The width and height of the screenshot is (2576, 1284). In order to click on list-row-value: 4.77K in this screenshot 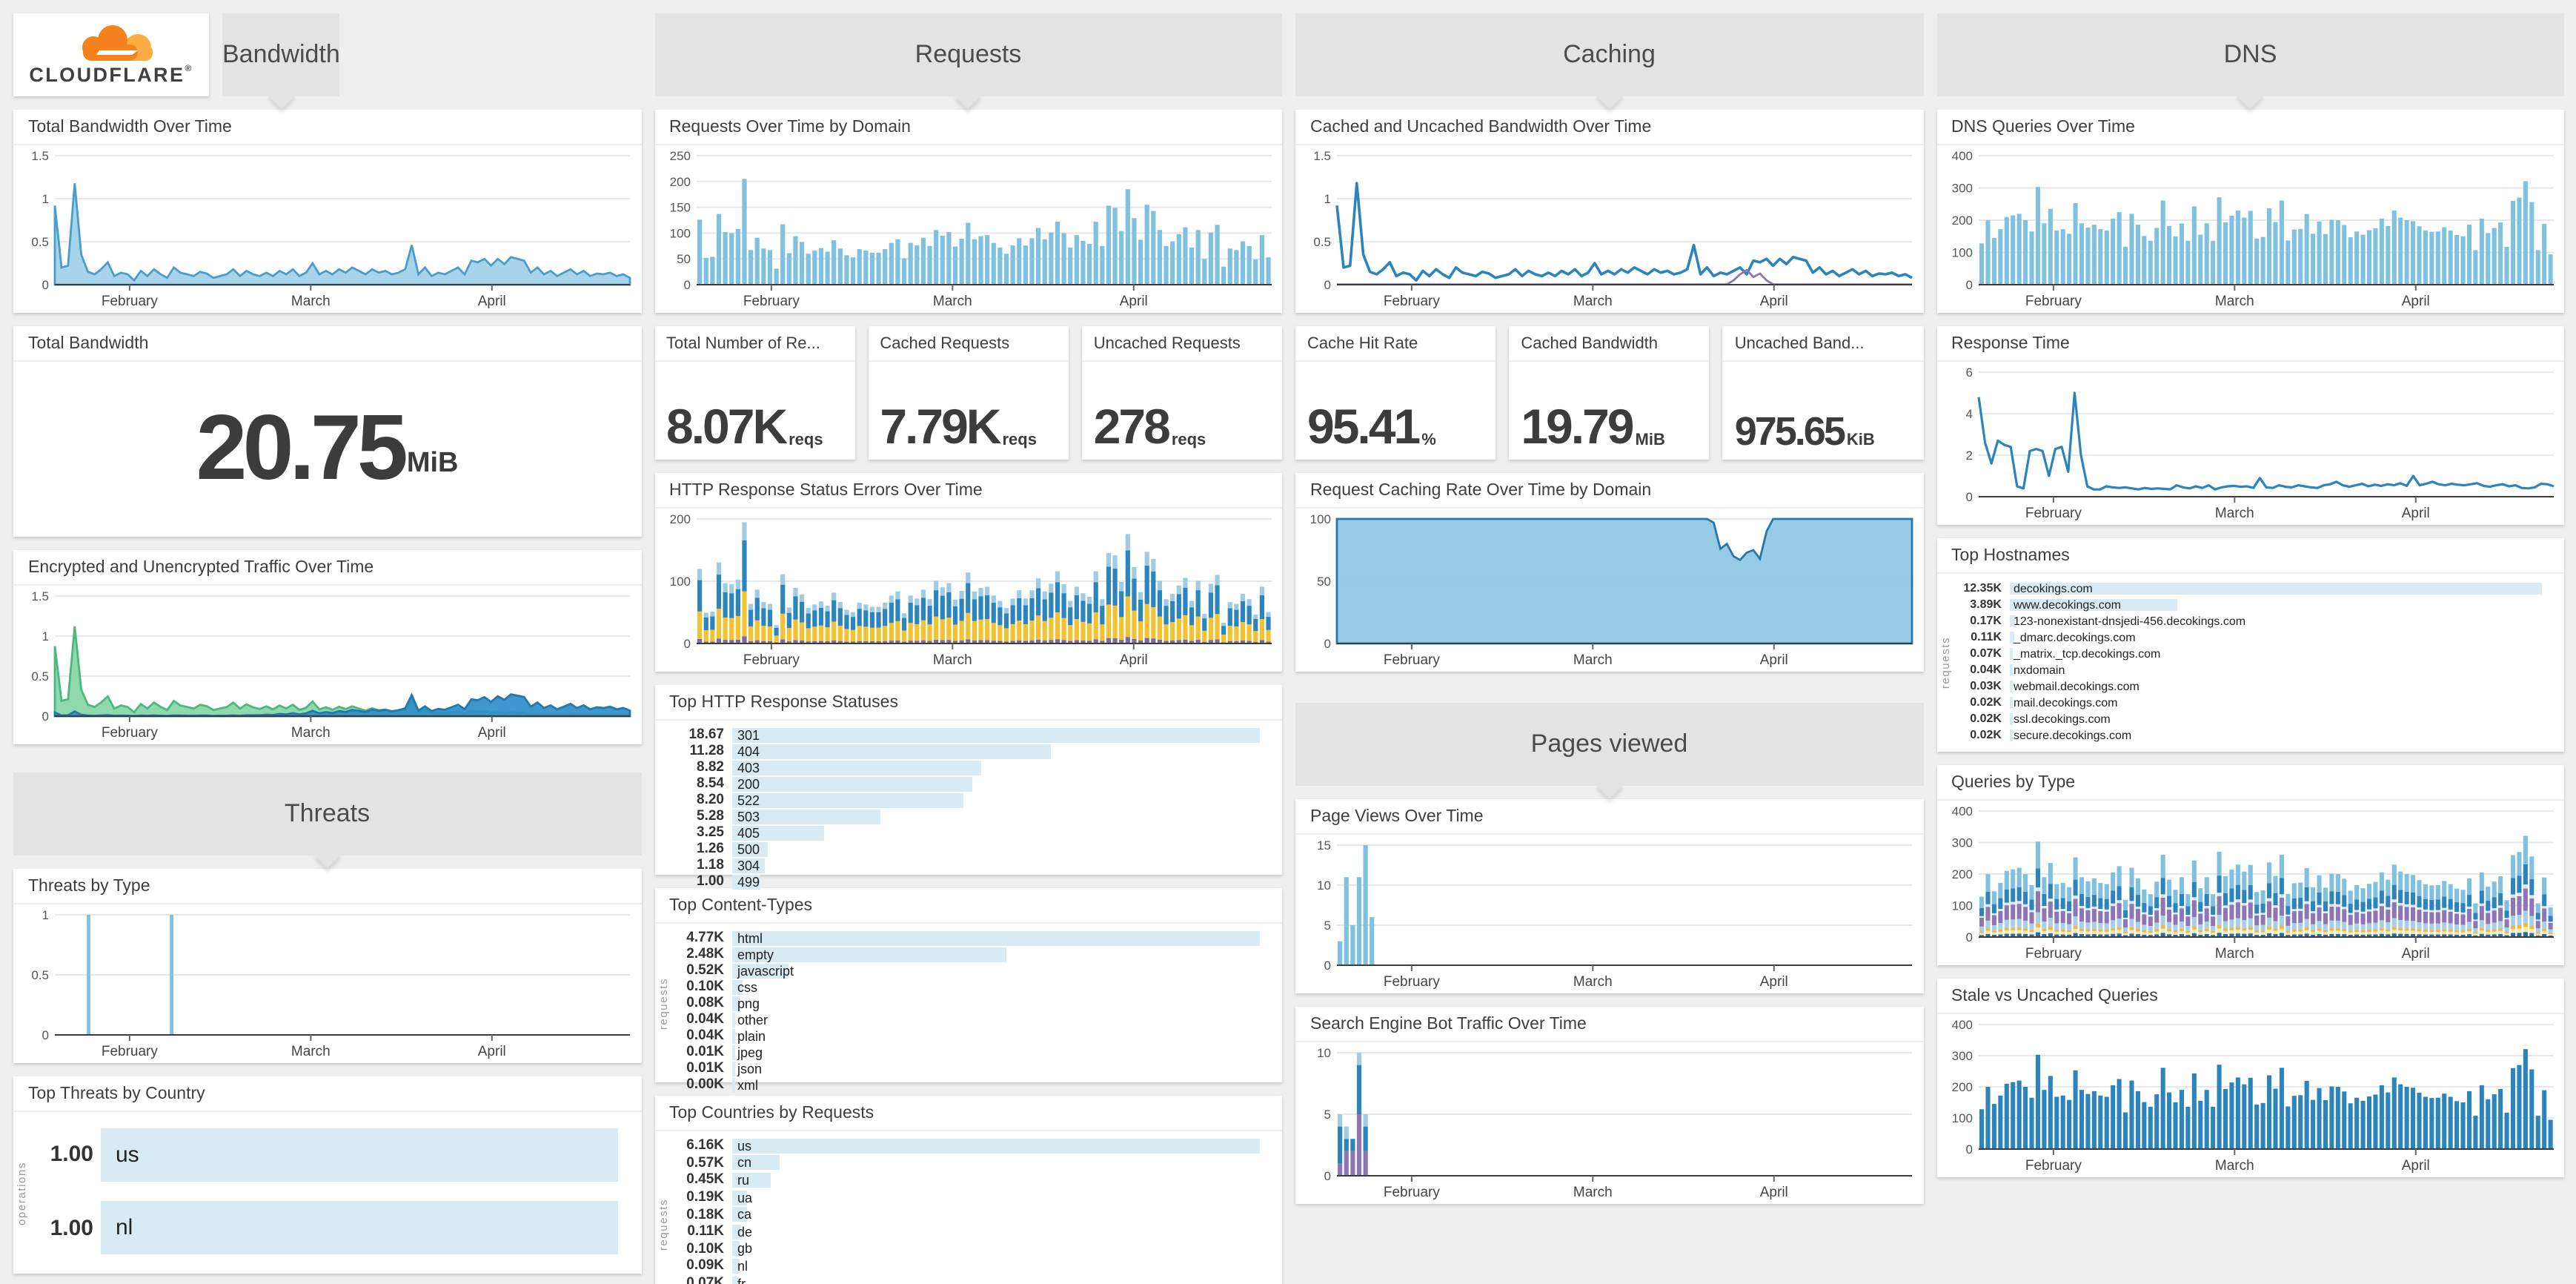, I will do `click(705, 938)`.